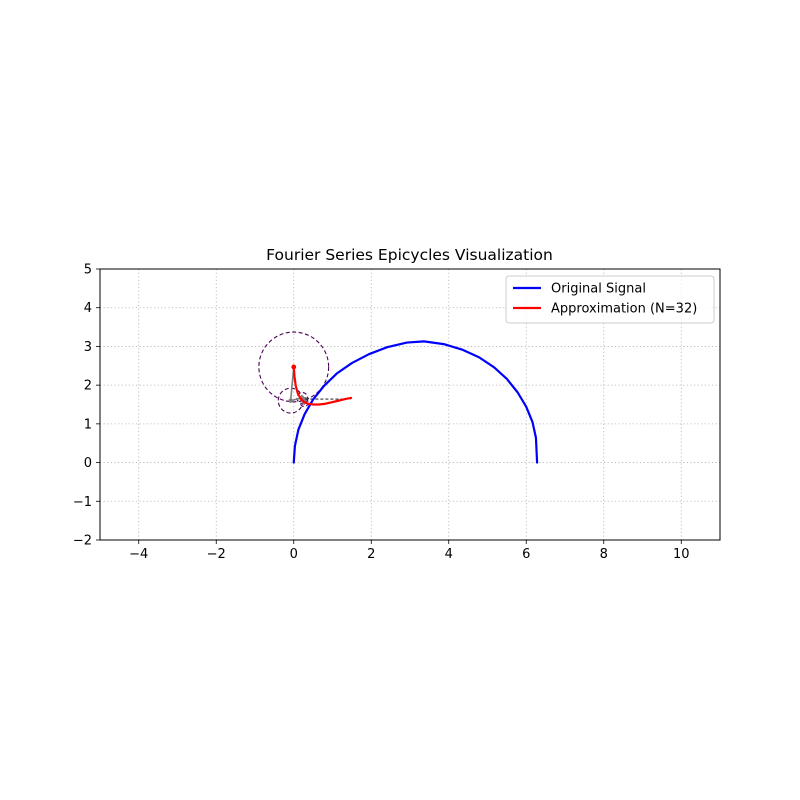 The width and height of the screenshot is (800, 800). Describe the element at coordinates (371, 554) in the screenshot. I see `x-tick-label: 2` at that location.